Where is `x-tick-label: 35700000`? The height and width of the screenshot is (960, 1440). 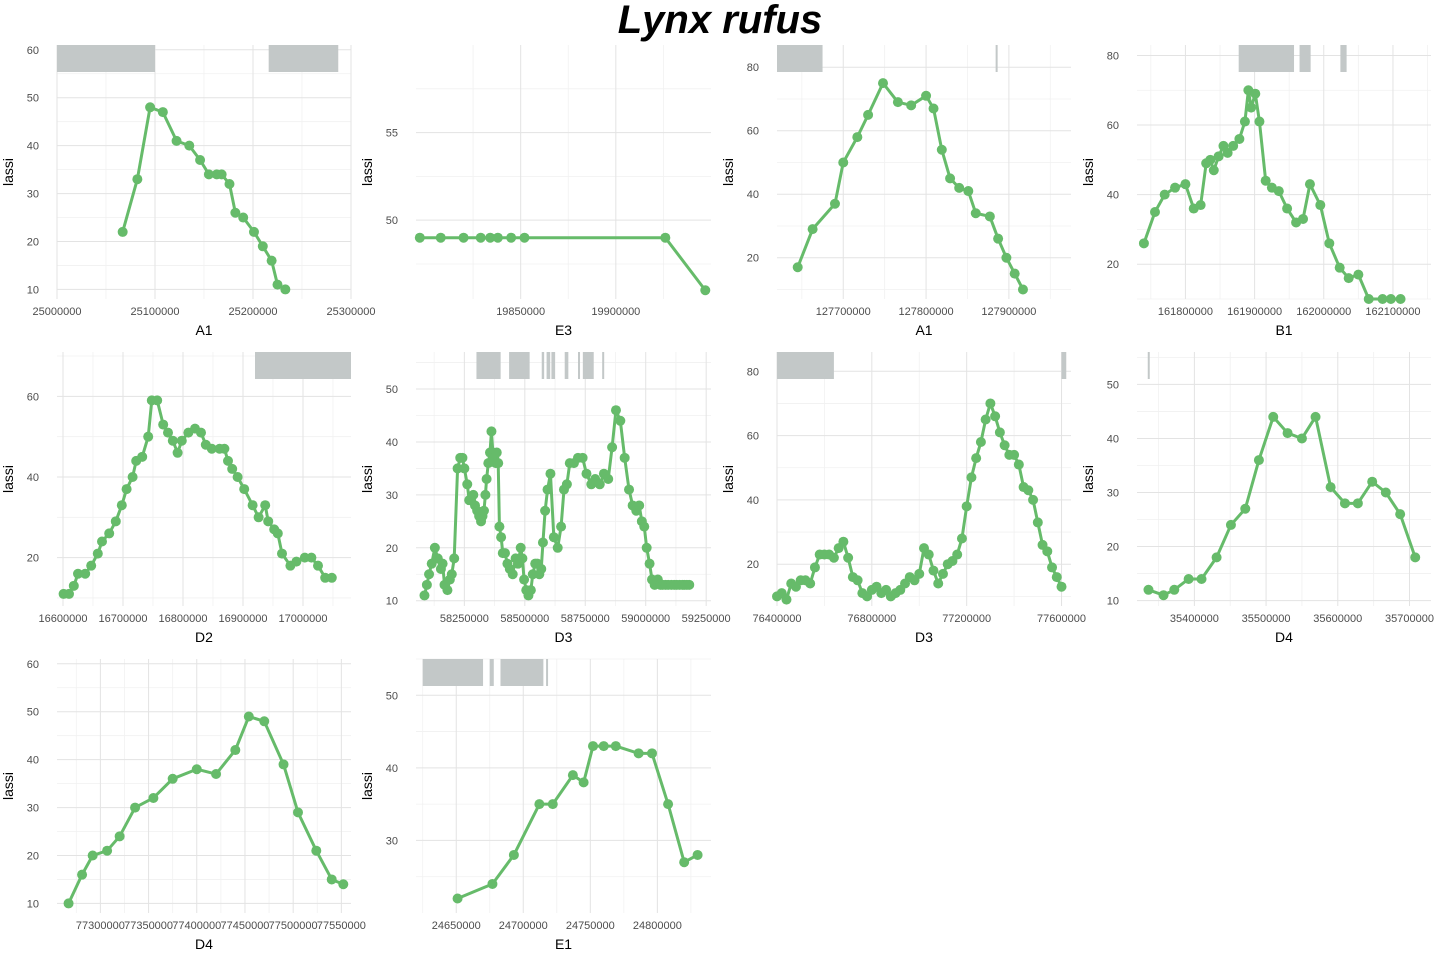
x-tick-label: 35700000 is located at coordinates (1409, 619).